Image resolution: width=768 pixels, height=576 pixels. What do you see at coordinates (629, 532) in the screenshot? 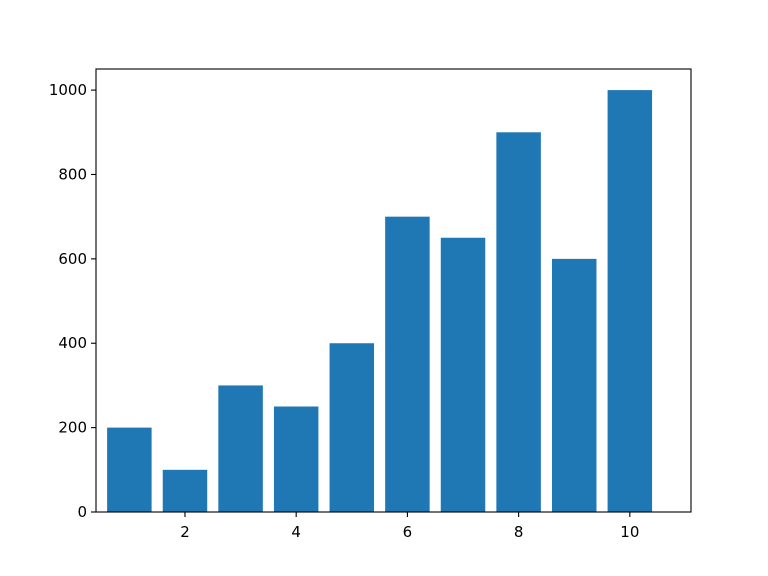
I see `x-tick-label: 10` at bounding box center [629, 532].